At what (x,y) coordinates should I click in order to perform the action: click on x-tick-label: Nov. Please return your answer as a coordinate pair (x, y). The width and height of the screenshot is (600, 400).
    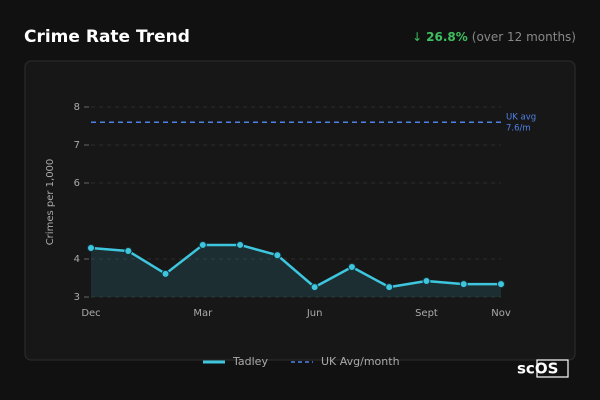
    Looking at the image, I should click on (501, 313).